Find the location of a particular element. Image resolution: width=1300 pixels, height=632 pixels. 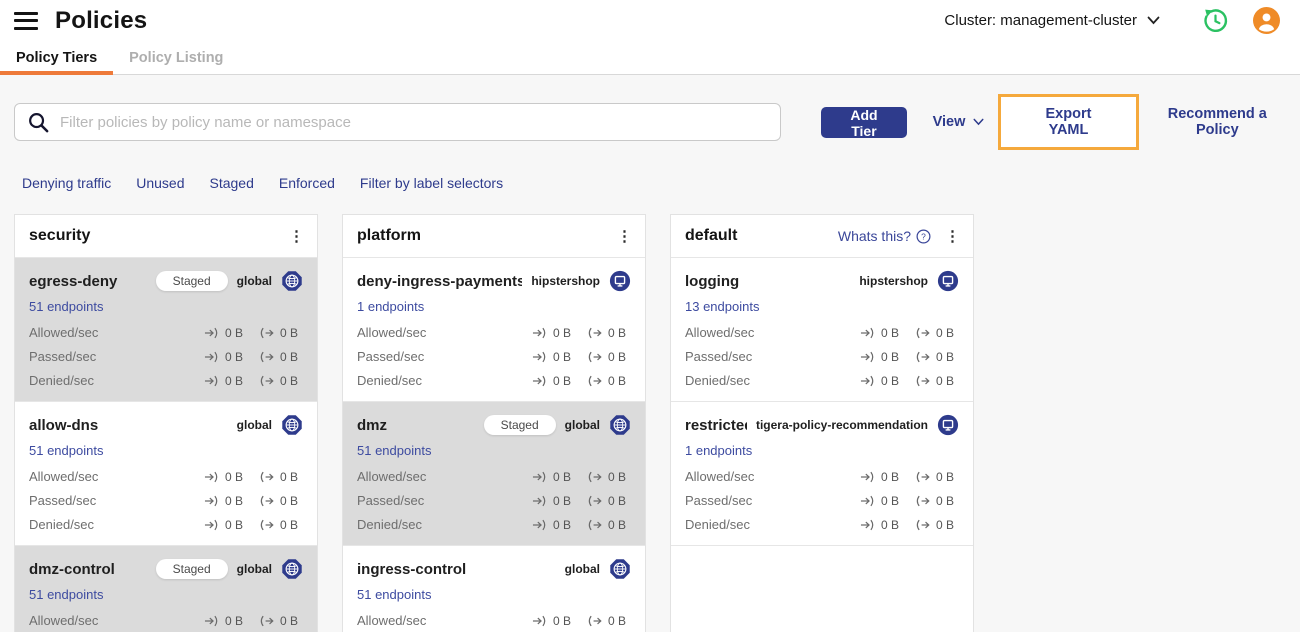

chevron-down-icon is located at coordinates (1153, 20).